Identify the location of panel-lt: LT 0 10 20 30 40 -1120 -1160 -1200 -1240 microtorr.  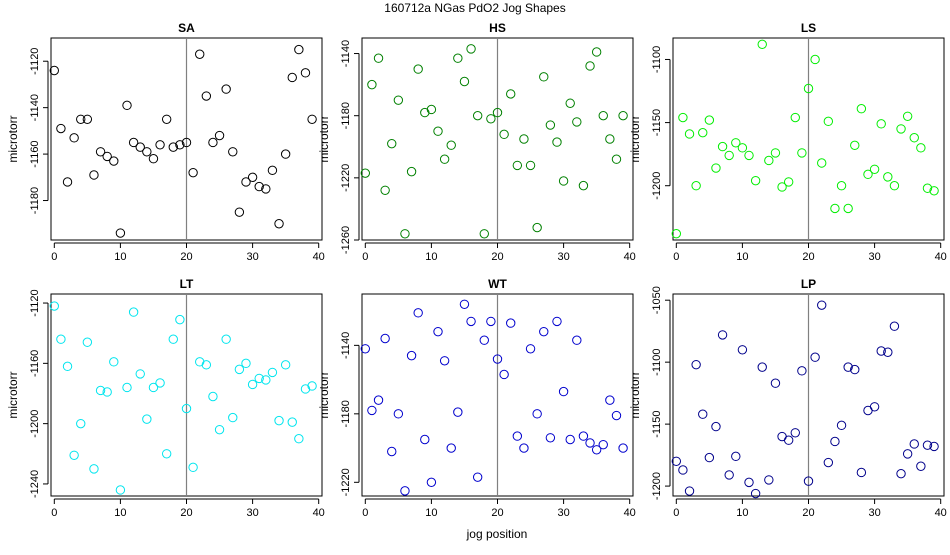
(165, 398).